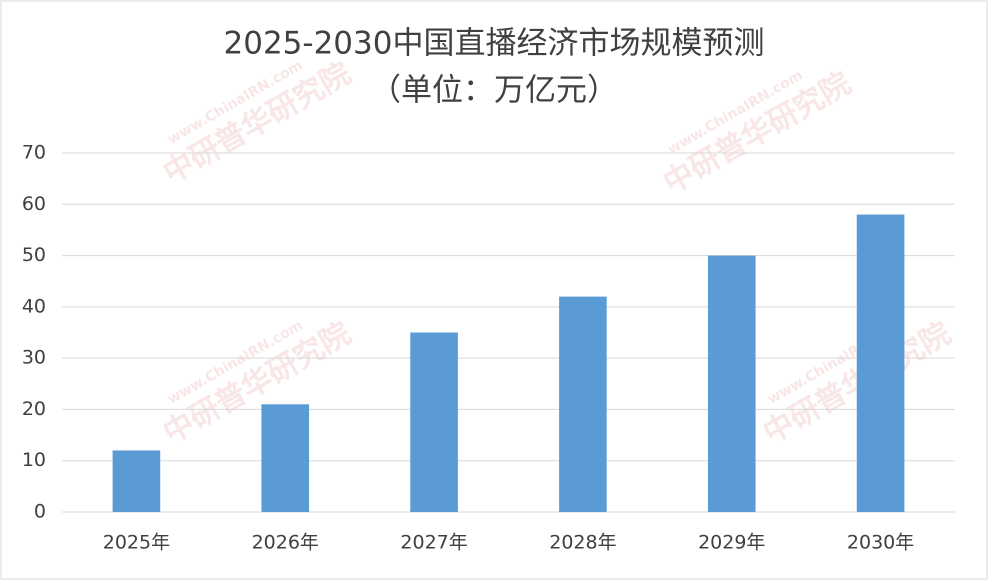  Describe the element at coordinates (285, 543) in the screenshot. I see `x-tick-label: 2026年` at that location.